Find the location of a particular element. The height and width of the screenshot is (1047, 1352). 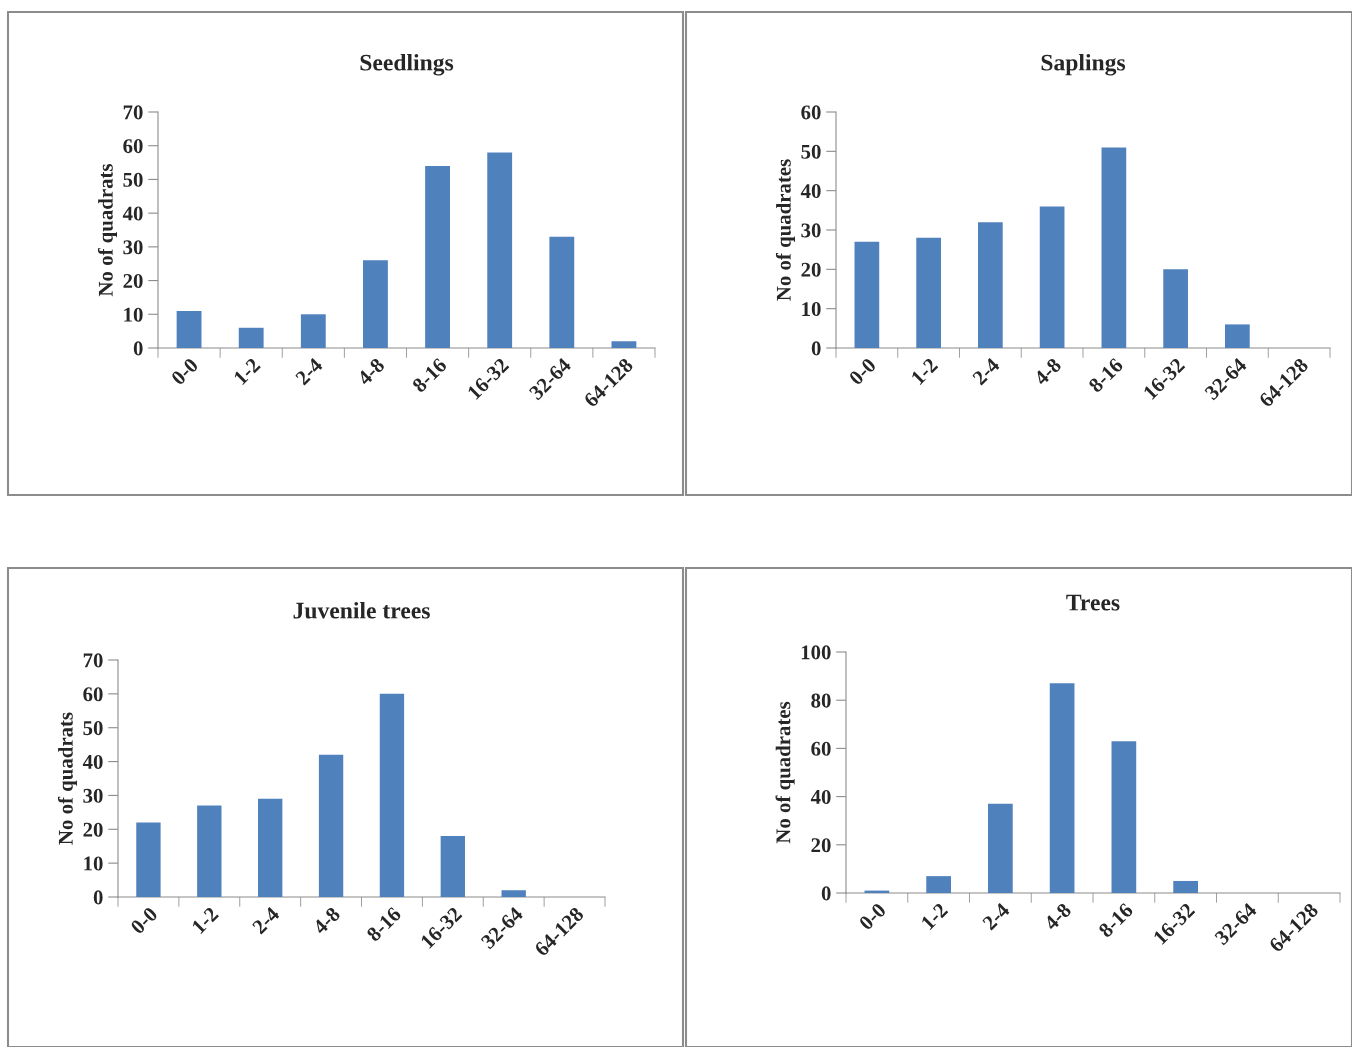

chart-title: Saplings is located at coordinates (1083, 64).